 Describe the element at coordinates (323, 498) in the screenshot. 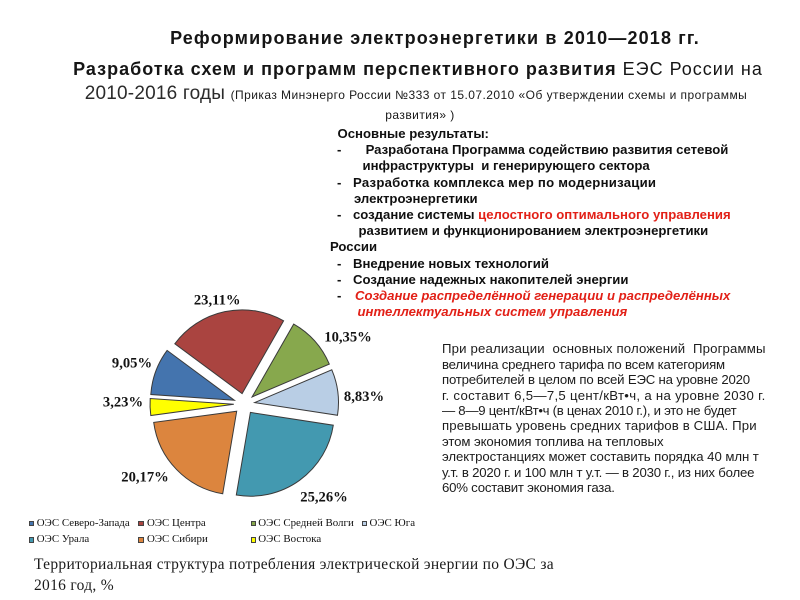

I see `svg-text: 25,26%` at that location.